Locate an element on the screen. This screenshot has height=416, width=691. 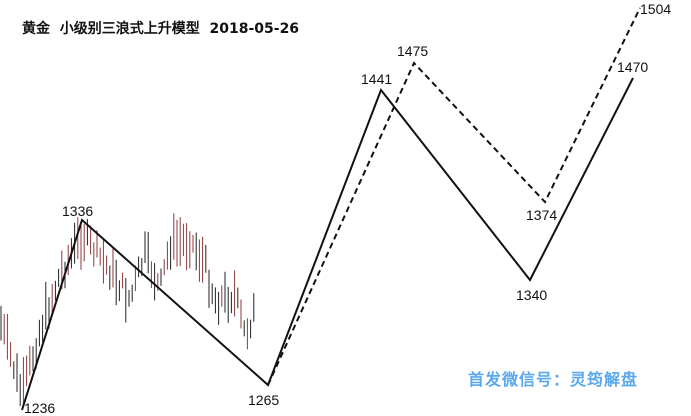
point-label: 1504 is located at coordinates (655, 9).